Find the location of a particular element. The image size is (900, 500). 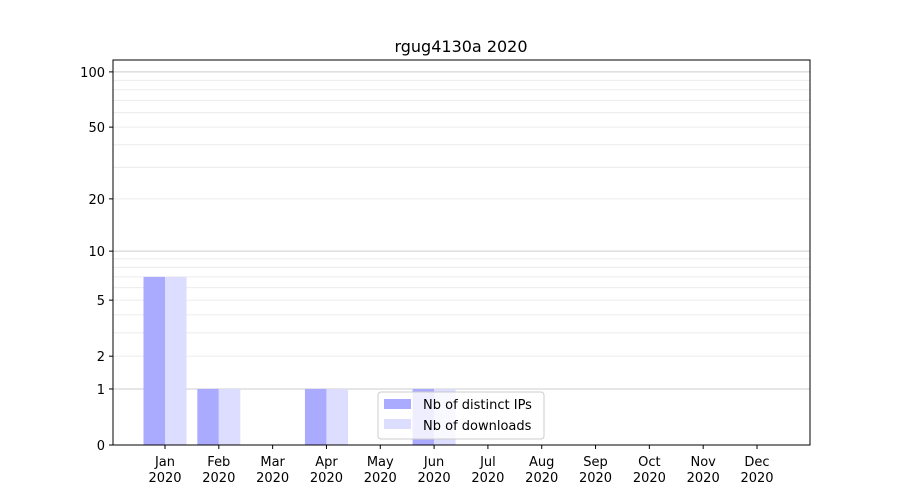

legend: Nb of distinct IPs Nb of downloads is located at coordinates (461, 415).